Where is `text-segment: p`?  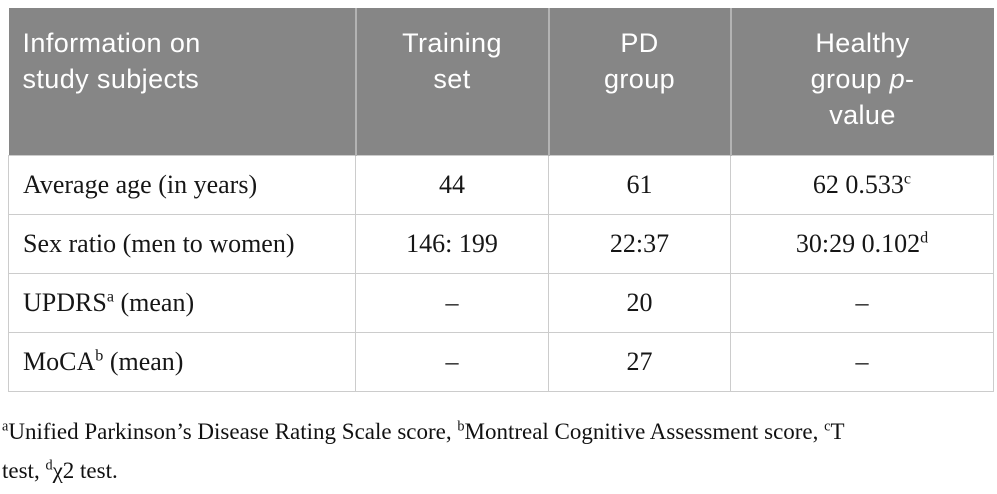
text-segment: p is located at coordinates (897, 79).